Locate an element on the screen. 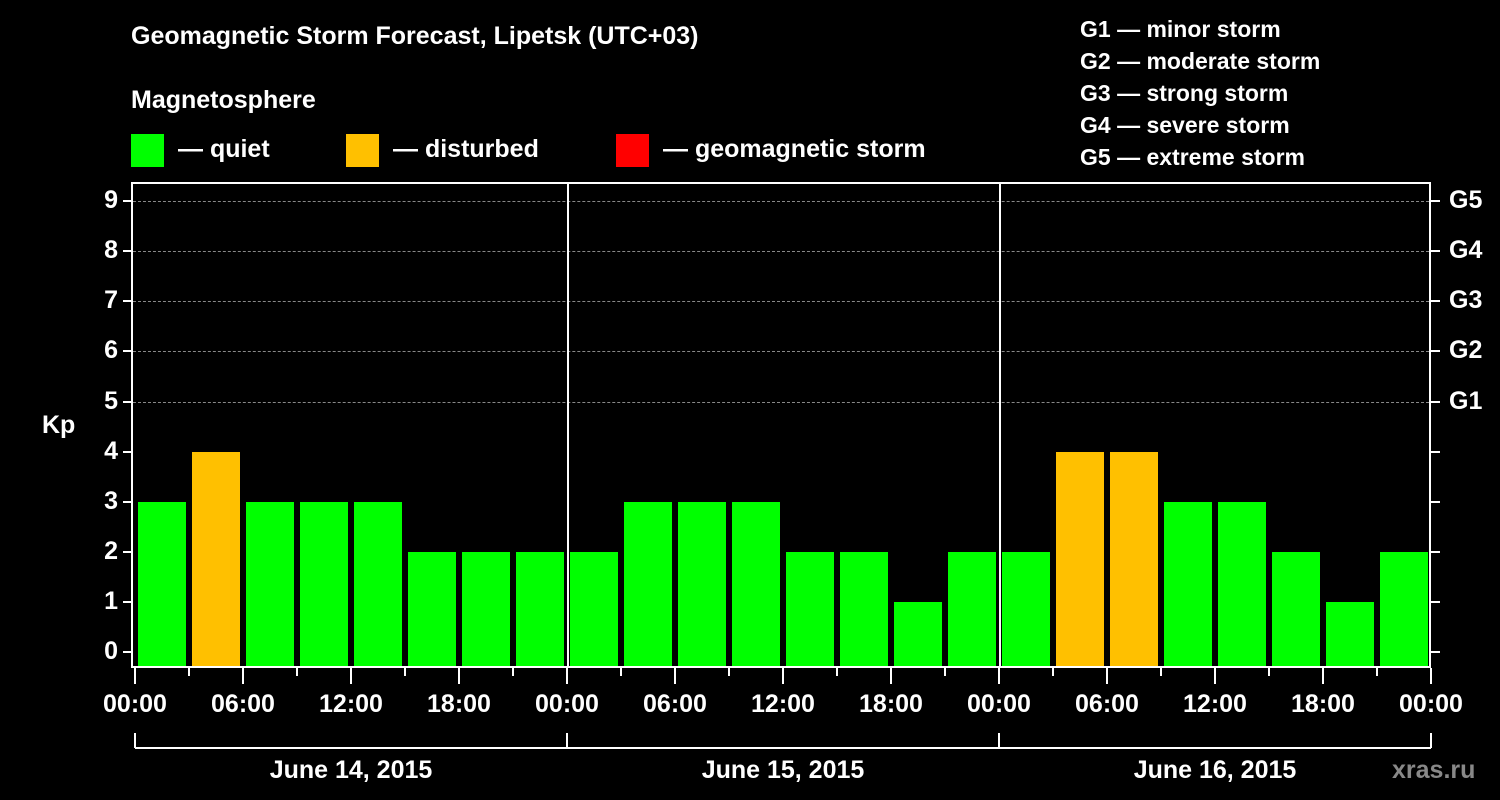 The image size is (1500, 800). day-label: June 15, 2015 is located at coordinates (783, 770).